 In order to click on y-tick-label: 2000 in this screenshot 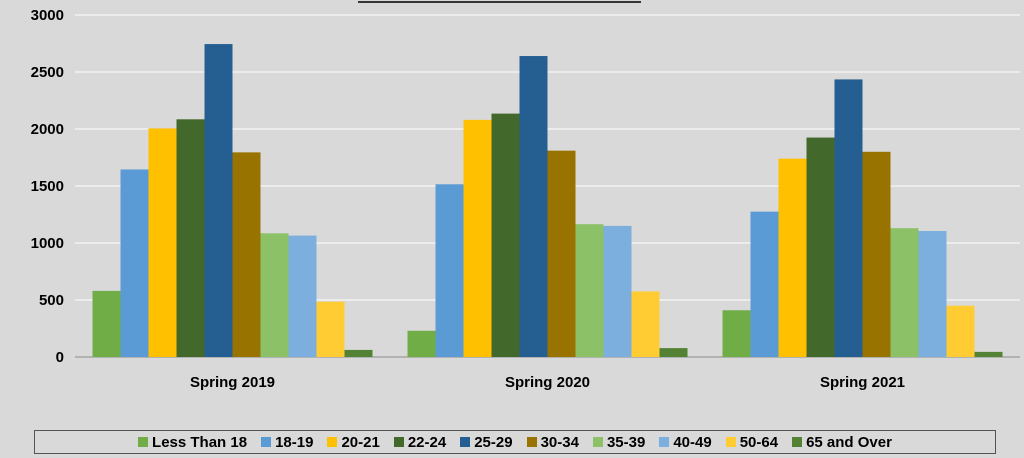, I will do `click(47, 129)`.